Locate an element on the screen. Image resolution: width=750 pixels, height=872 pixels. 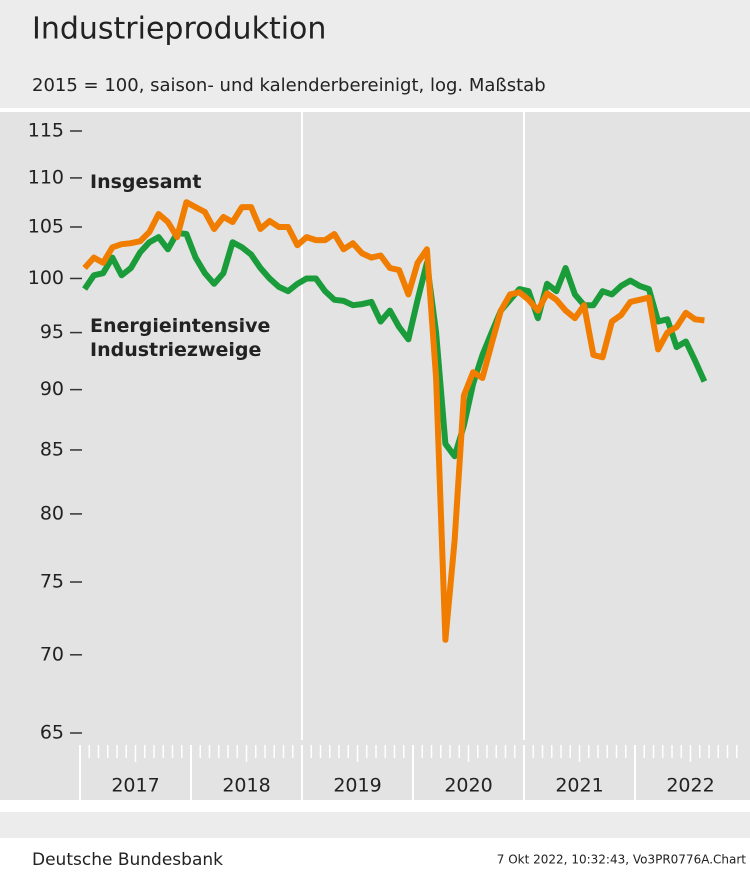
x-tick-label: 2018 is located at coordinates (246, 786).